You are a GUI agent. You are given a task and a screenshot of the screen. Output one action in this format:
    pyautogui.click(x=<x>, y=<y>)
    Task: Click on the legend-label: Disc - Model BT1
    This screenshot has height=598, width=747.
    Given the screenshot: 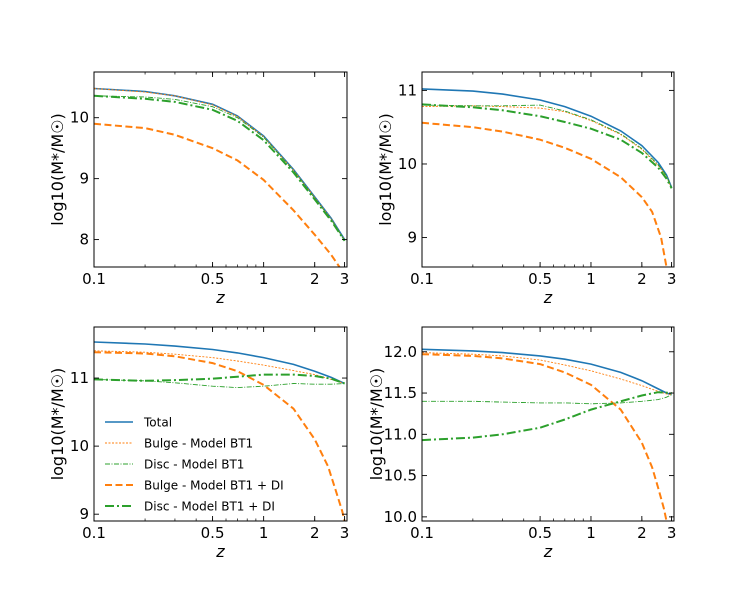 What is the action you would take?
    pyautogui.click(x=194, y=465)
    